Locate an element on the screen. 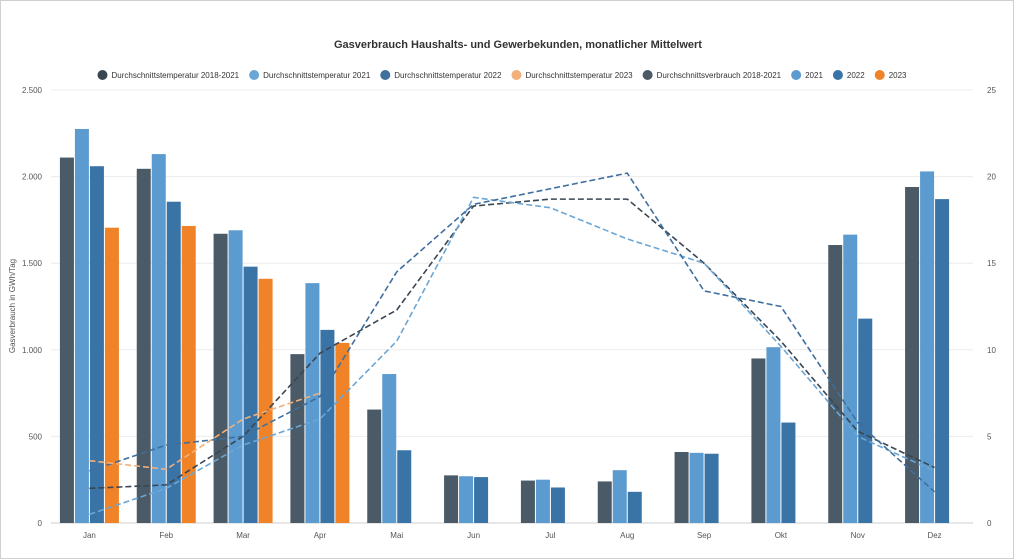  x-axis-ticks: Jan Feb Mar Apr Mai Jun Jul Aug Sep Okt Nov Dez is located at coordinates (512, 535).